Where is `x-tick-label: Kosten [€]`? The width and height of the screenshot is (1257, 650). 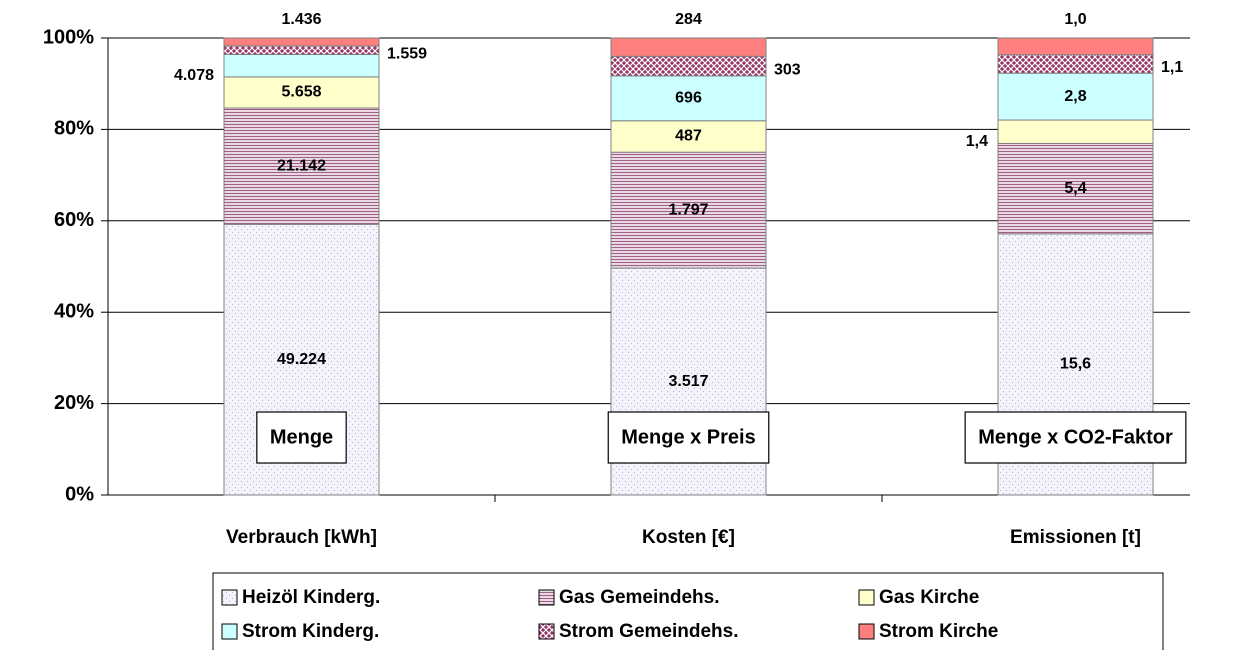 x-tick-label: Kosten [€] is located at coordinates (688, 537).